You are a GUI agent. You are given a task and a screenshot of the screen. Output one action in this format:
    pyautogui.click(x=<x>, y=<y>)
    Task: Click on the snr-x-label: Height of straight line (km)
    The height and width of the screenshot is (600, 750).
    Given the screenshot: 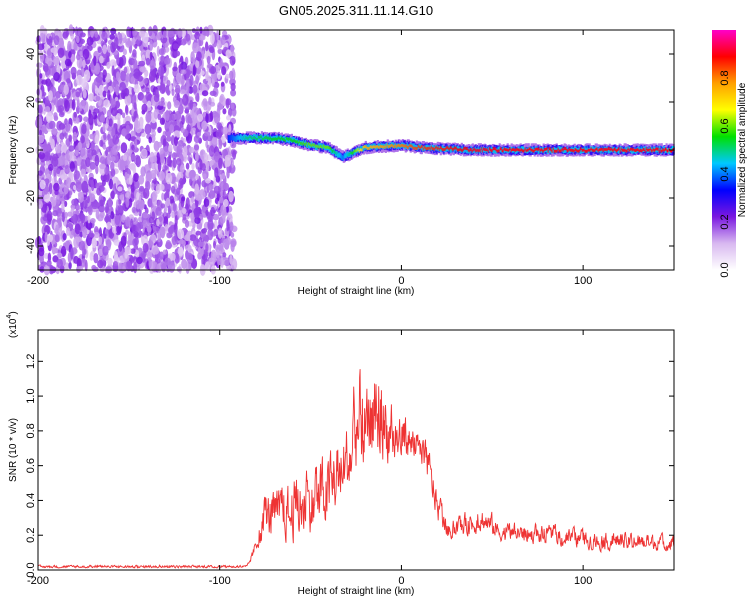 What is the action you would take?
    pyautogui.click(x=356, y=591)
    